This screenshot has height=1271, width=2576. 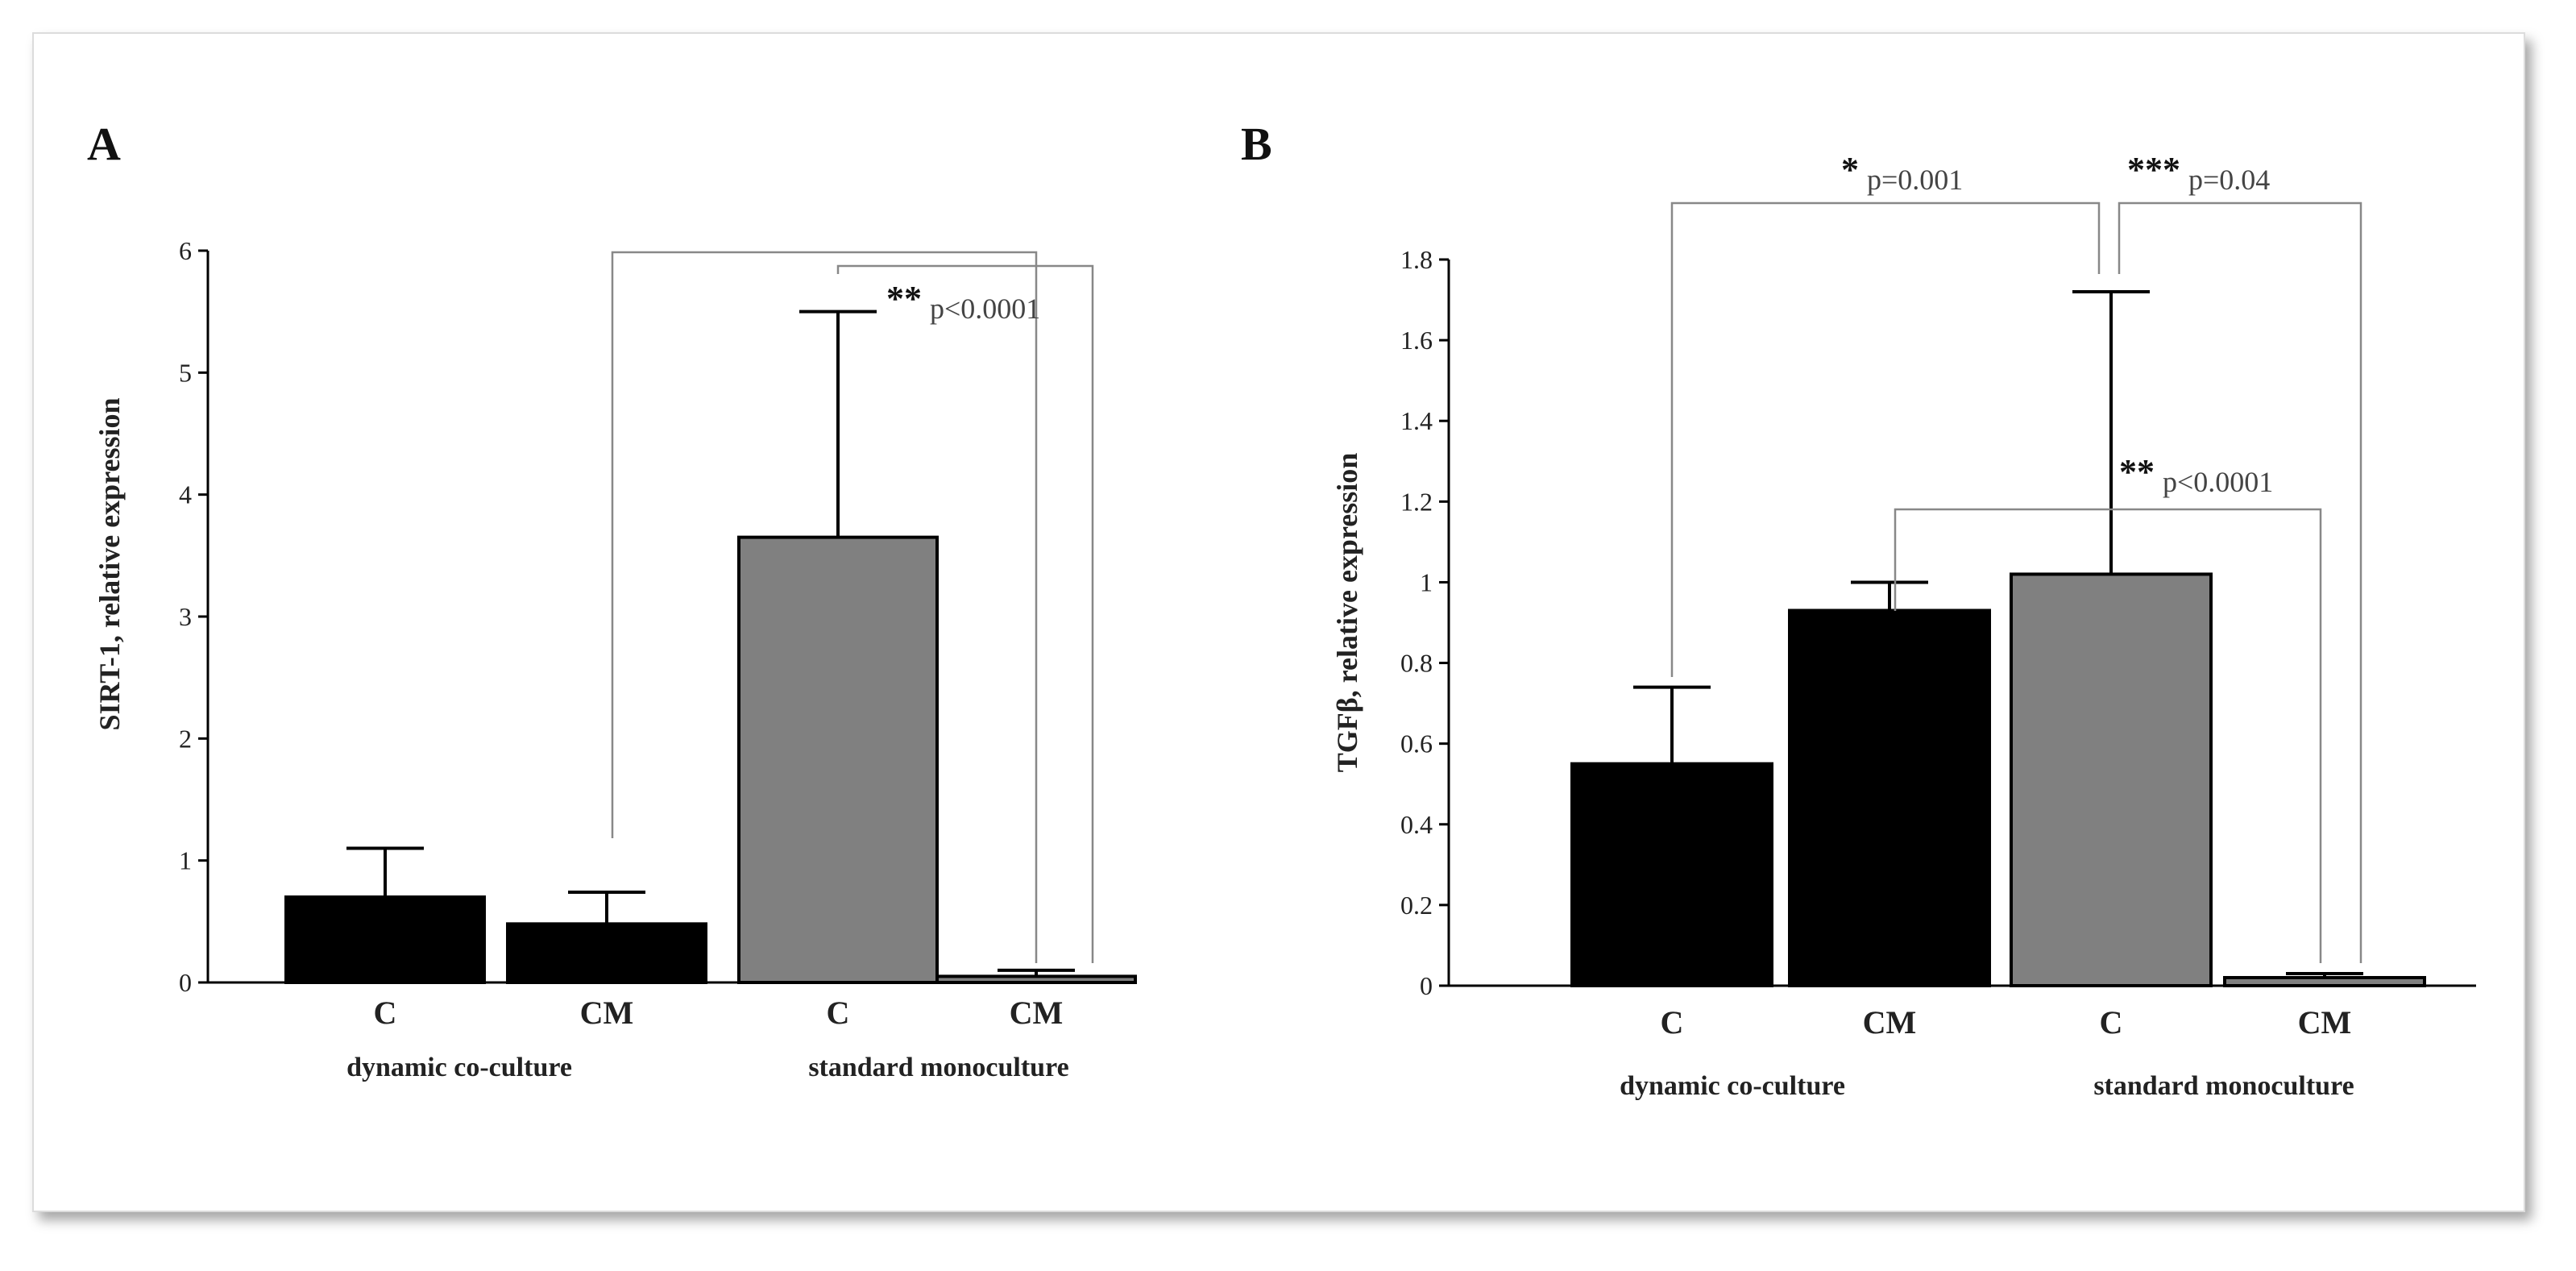 What do you see at coordinates (938, 1067) in the screenshot?
I see `panel-a-group-label-standard: standard monoculture` at bounding box center [938, 1067].